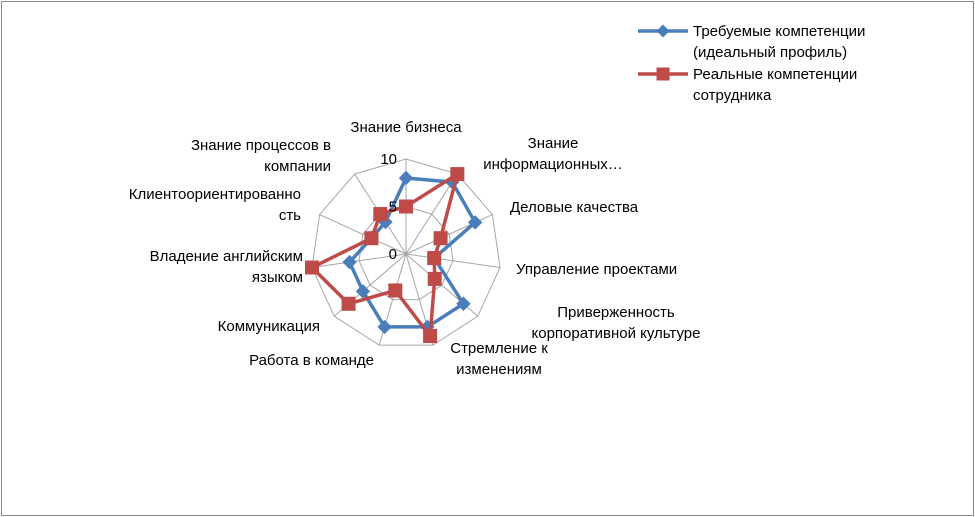 The width and height of the screenshot is (975, 517). Describe the element at coordinates (393, 207) in the screenshot. I see `tick-label: 5` at that location.